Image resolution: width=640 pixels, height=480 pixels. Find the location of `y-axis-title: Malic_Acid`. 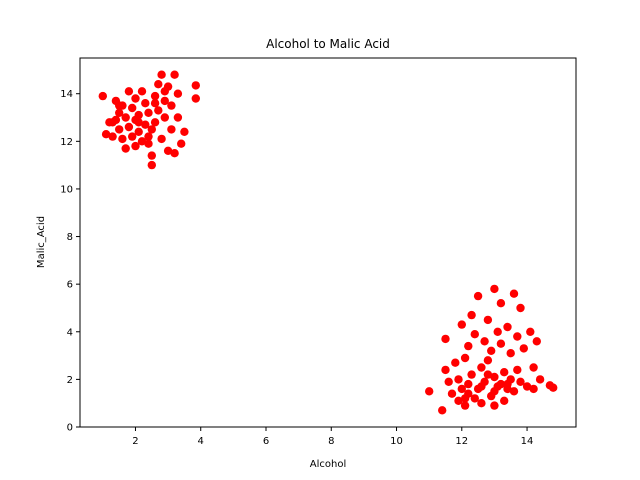

y-axis-title: Malic_Acid is located at coordinates (41, 242).